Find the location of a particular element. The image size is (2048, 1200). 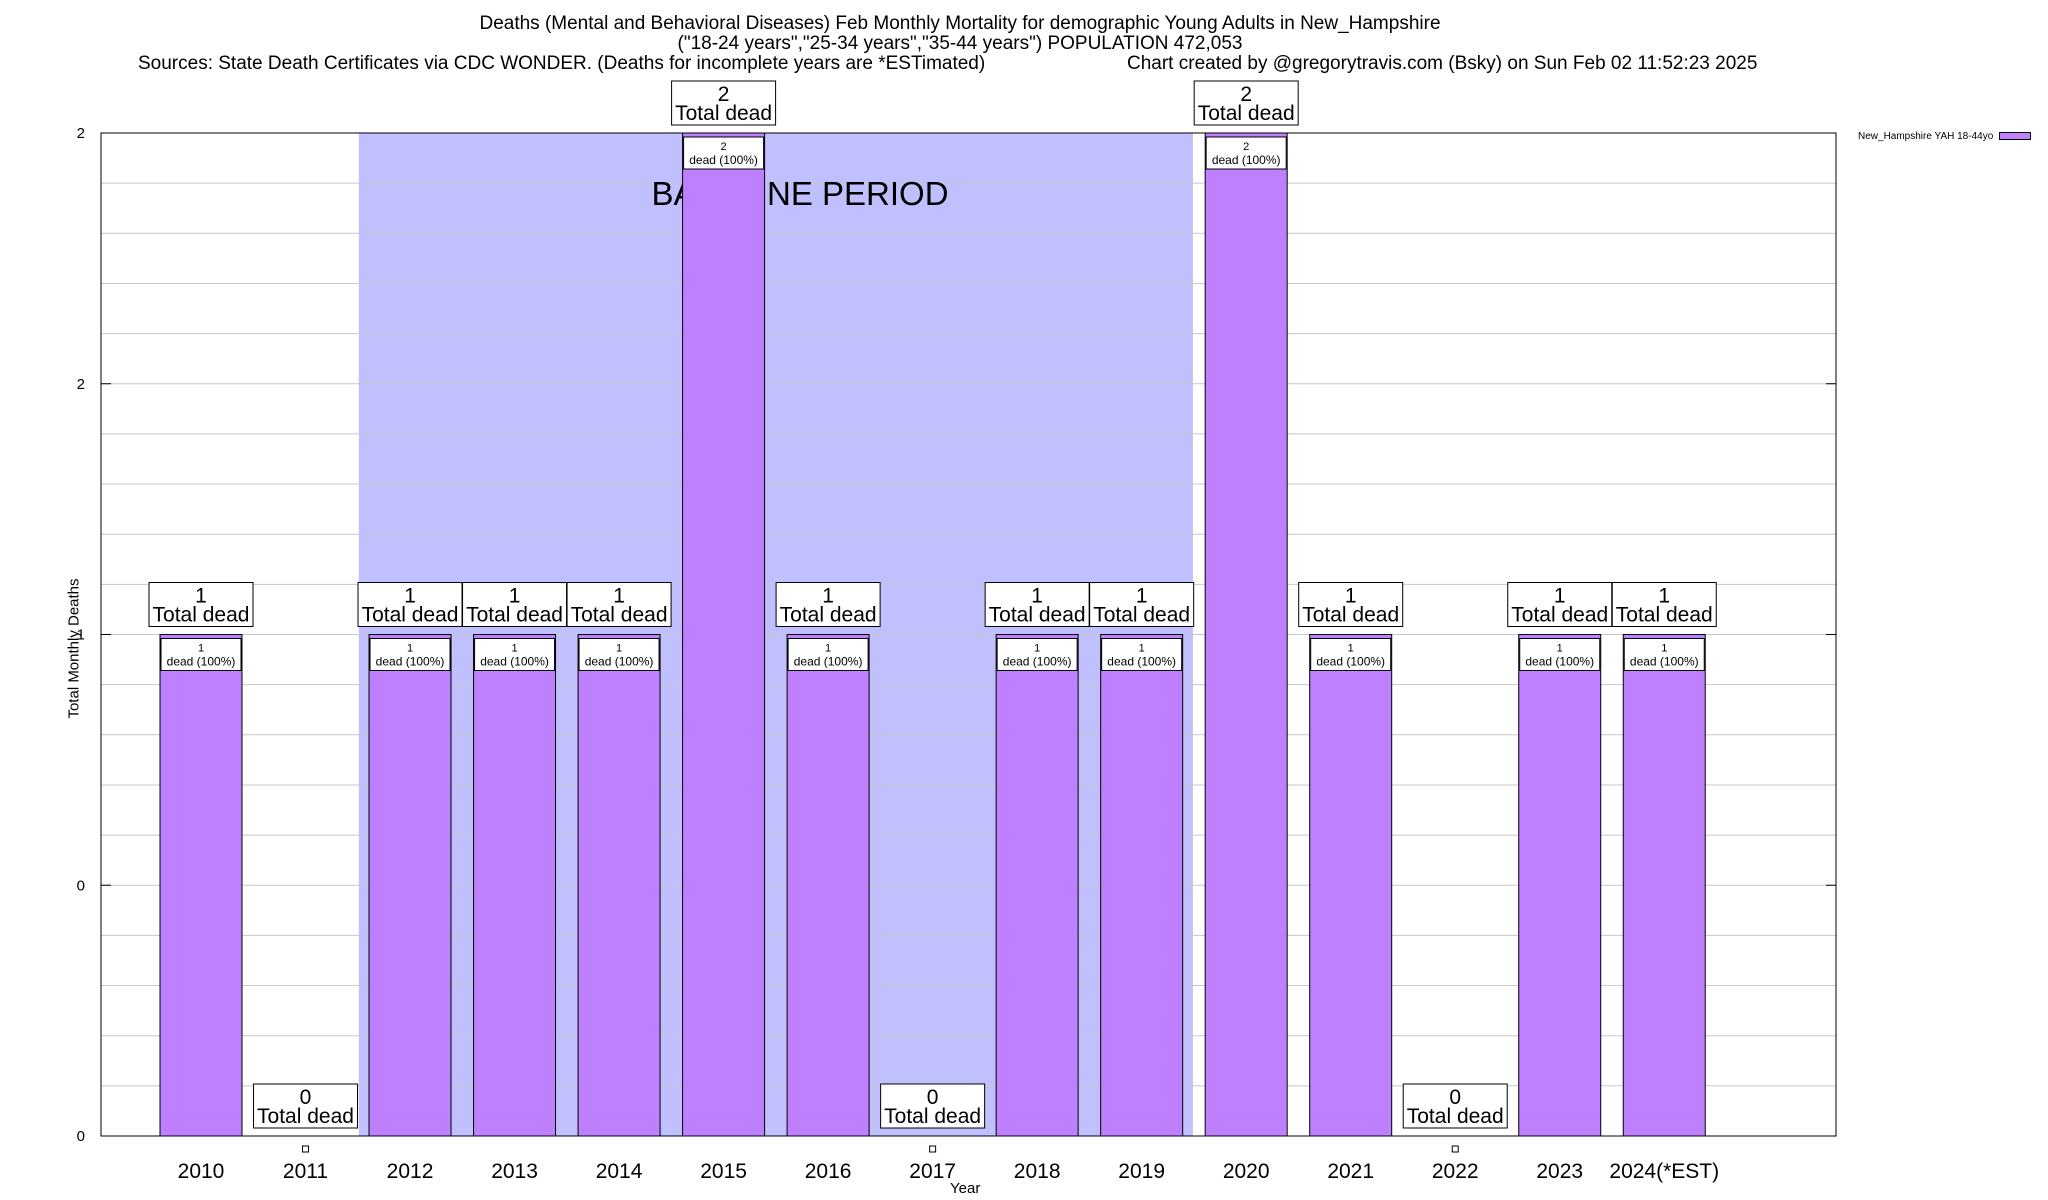

x-tick-label: 2022 is located at coordinates (1455, 1171).